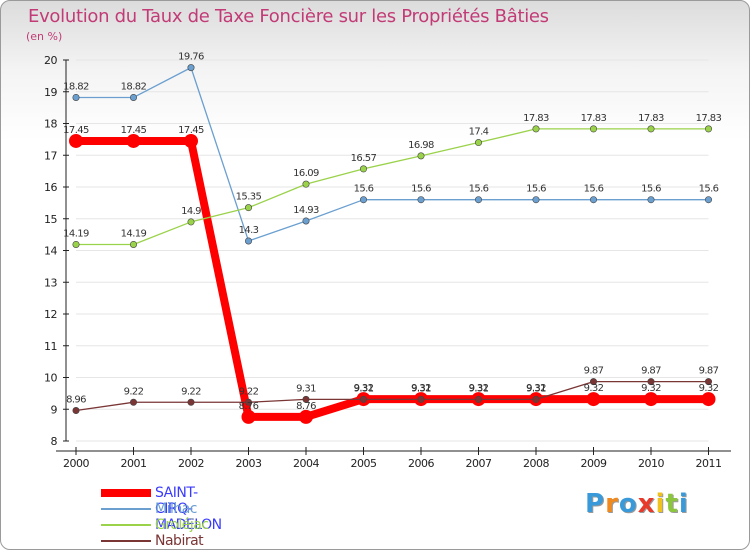 The height and width of the screenshot is (550, 750). I want to click on legend-swatch, so click(126, 525).